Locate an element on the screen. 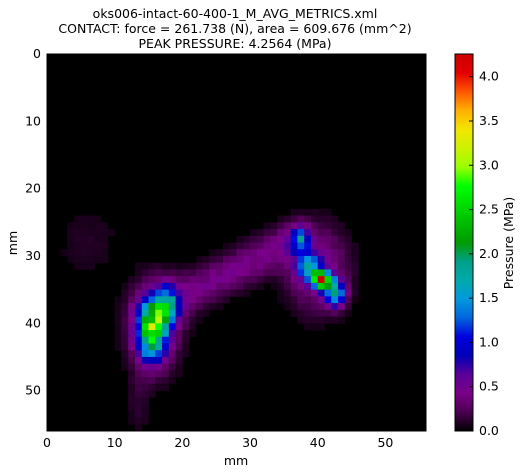 The width and height of the screenshot is (524, 475). colorbar-label: Pressure (MPa) is located at coordinates (508, 243).